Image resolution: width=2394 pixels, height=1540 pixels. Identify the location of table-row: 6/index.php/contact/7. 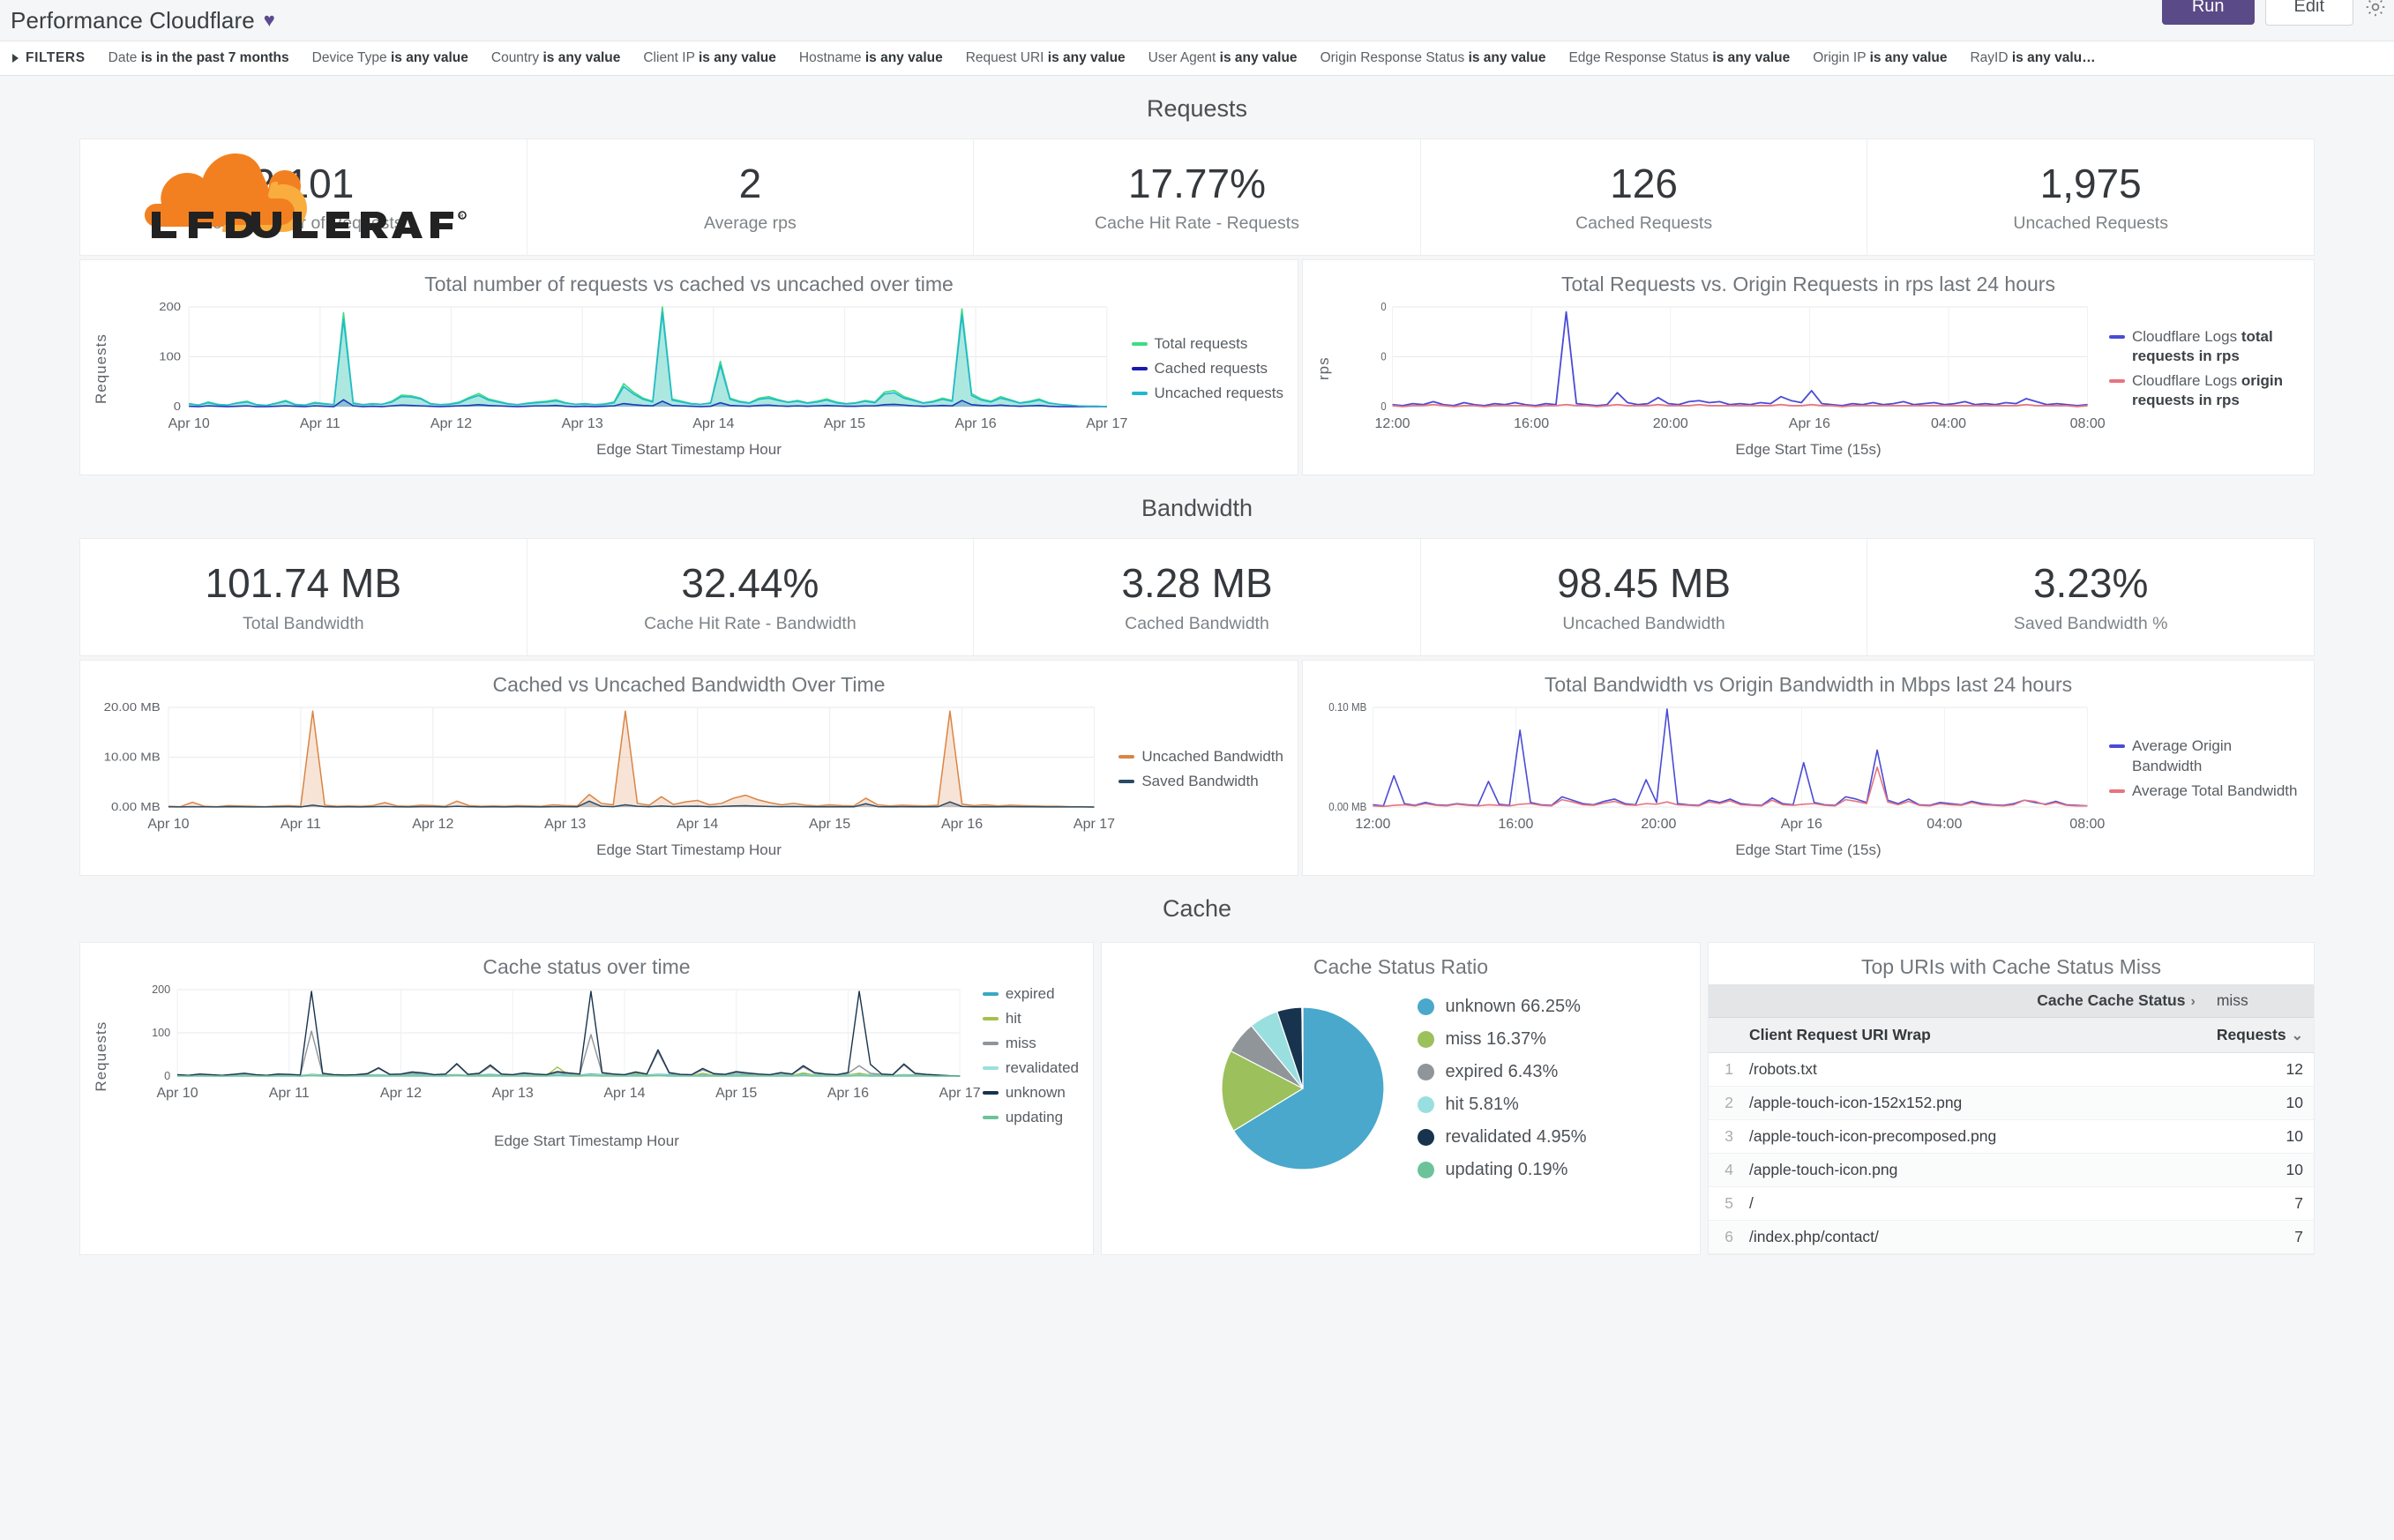
(2012, 1237).